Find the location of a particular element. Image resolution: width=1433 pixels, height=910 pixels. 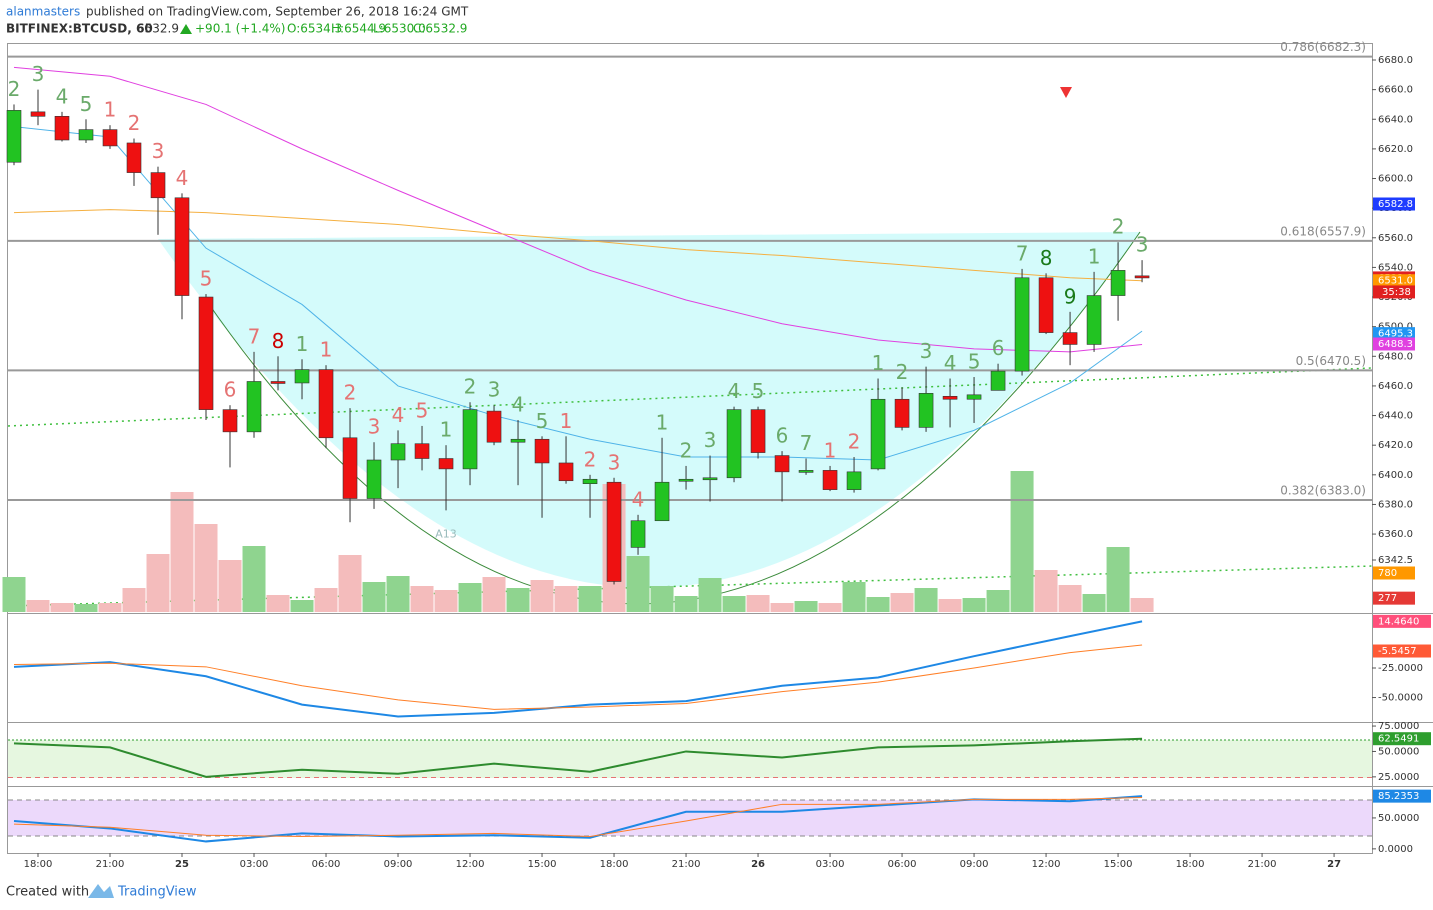

y-tick-label: 6540.0 is located at coordinates (1395, 267).